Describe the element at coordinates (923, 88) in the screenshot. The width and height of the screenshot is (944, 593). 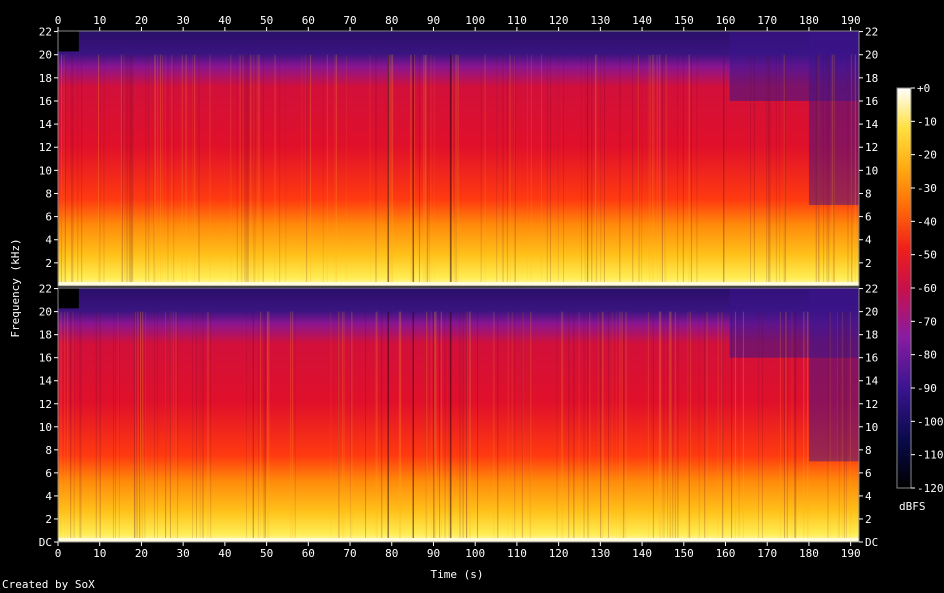
I see `colorbar-tick-label: +0` at that location.